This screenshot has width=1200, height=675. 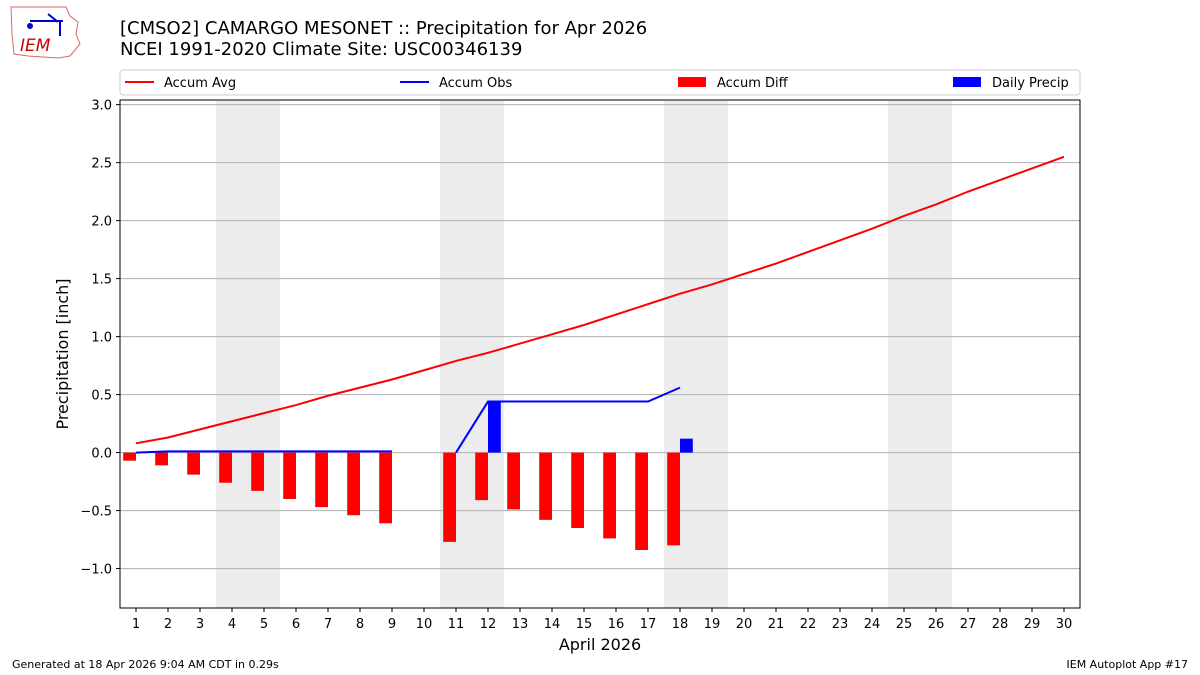 I want to click on x-tick-label: 24, so click(x=872, y=624).